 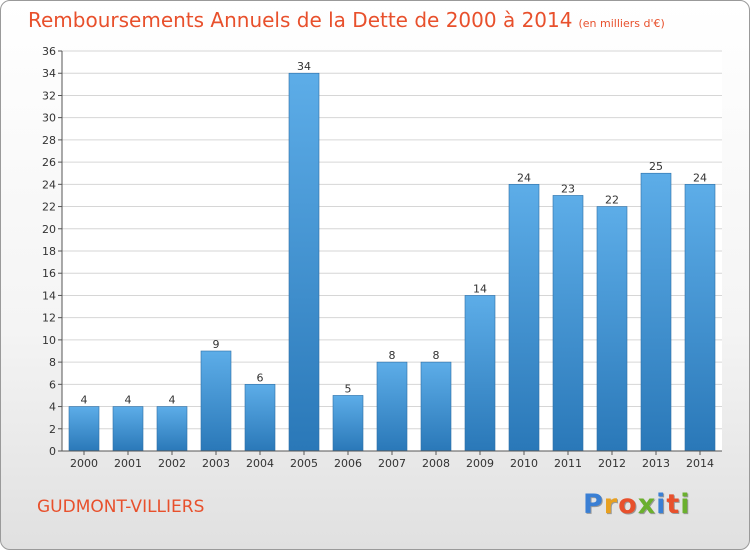 What do you see at coordinates (656, 463) in the screenshot?
I see `x-tick-label: 2013` at bounding box center [656, 463].